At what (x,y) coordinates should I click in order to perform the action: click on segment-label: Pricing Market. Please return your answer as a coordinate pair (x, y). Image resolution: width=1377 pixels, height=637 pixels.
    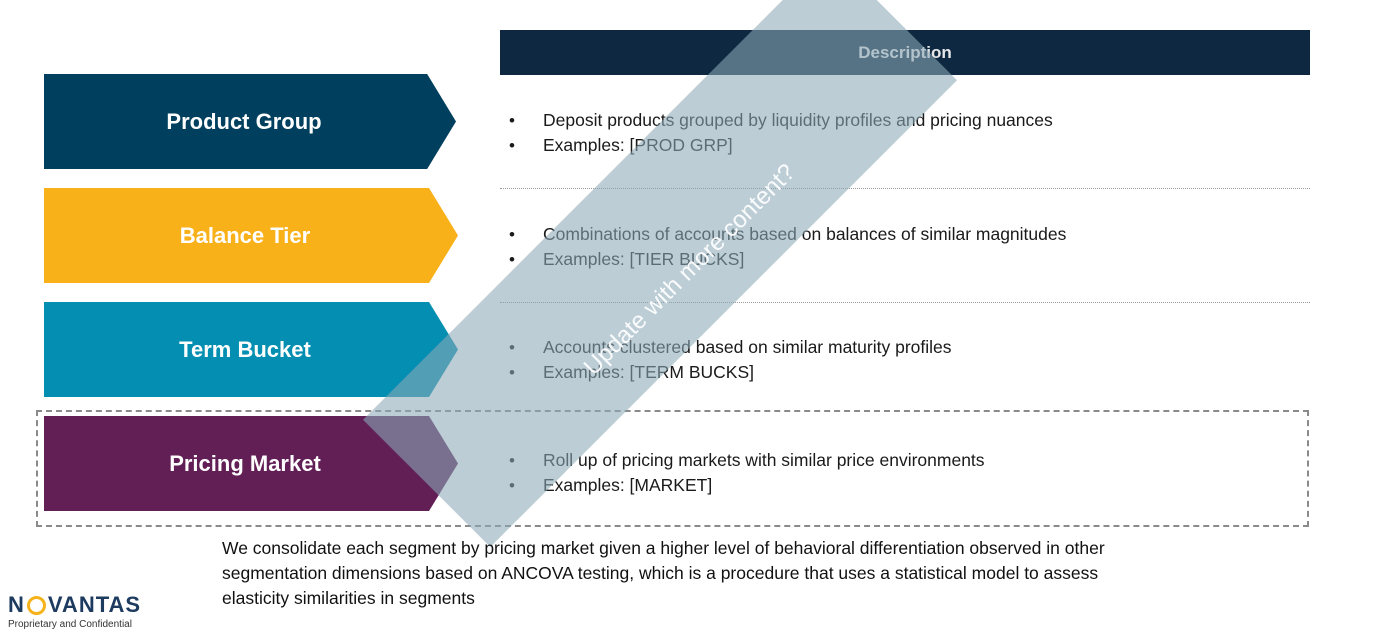
    Looking at the image, I should click on (245, 463).